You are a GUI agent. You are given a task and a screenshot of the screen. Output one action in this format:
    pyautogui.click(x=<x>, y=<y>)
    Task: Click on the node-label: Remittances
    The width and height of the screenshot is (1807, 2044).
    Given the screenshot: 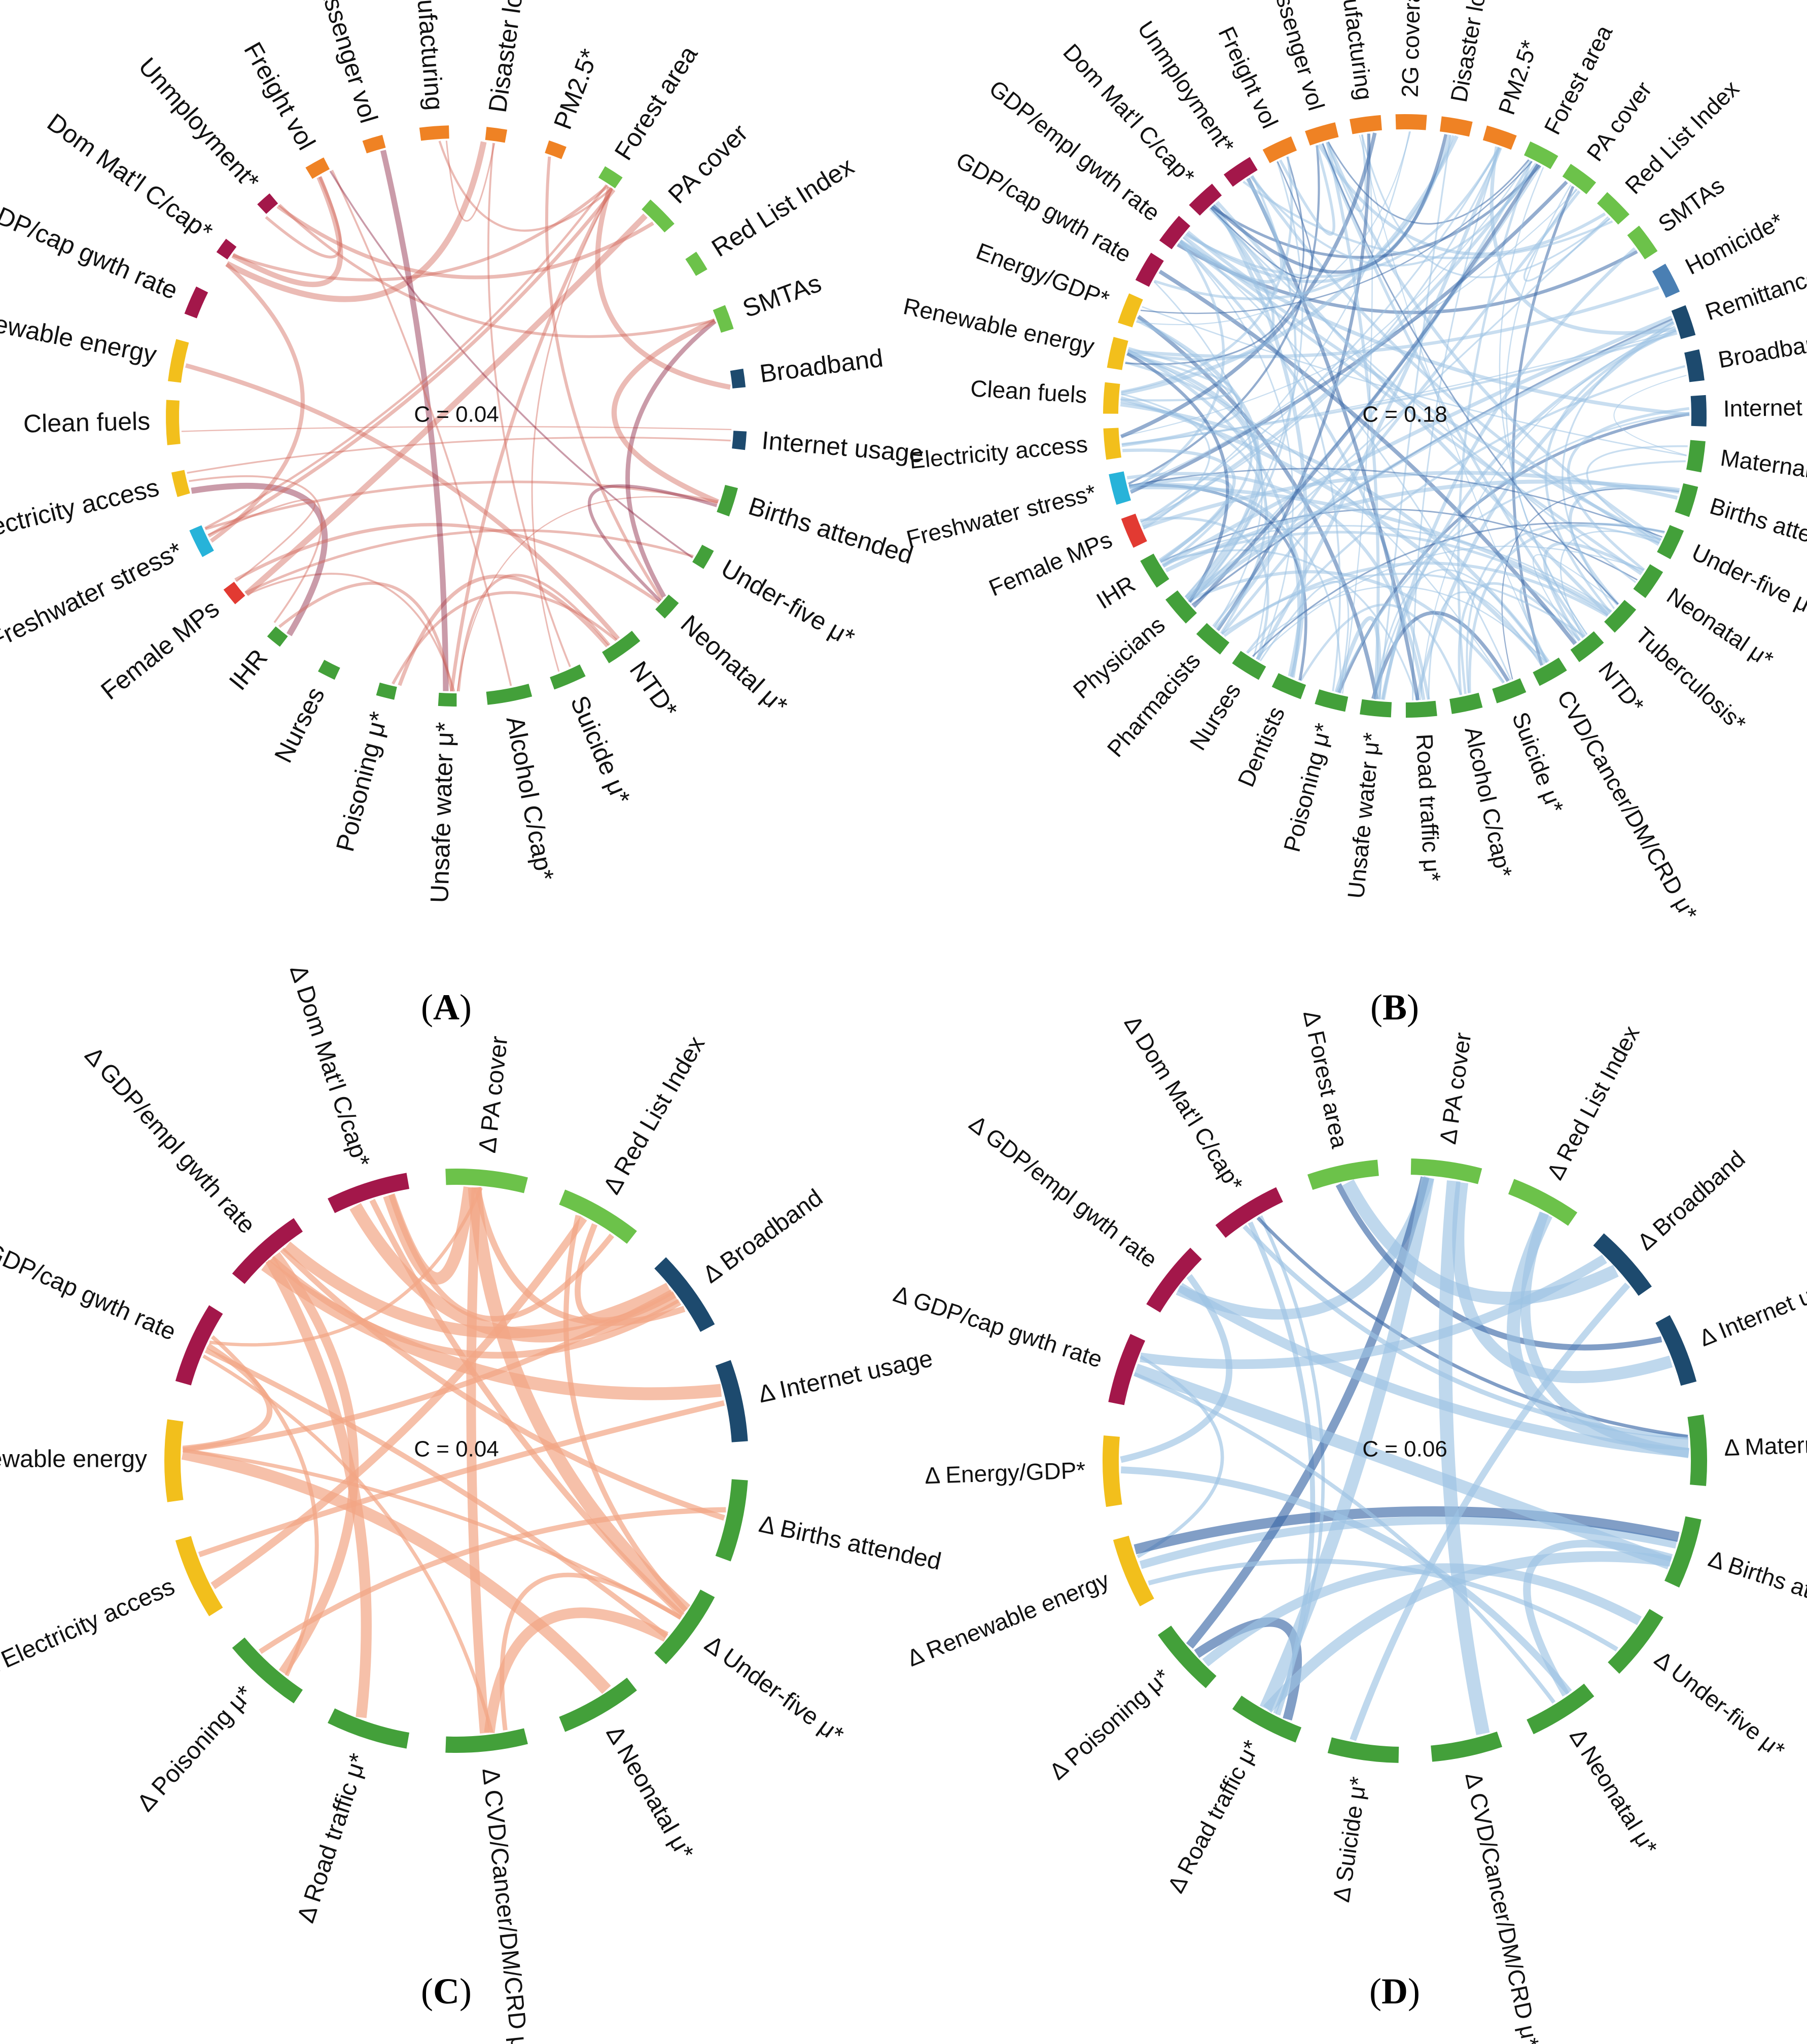 What is the action you would take?
    pyautogui.click(x=1754, y=292)
    